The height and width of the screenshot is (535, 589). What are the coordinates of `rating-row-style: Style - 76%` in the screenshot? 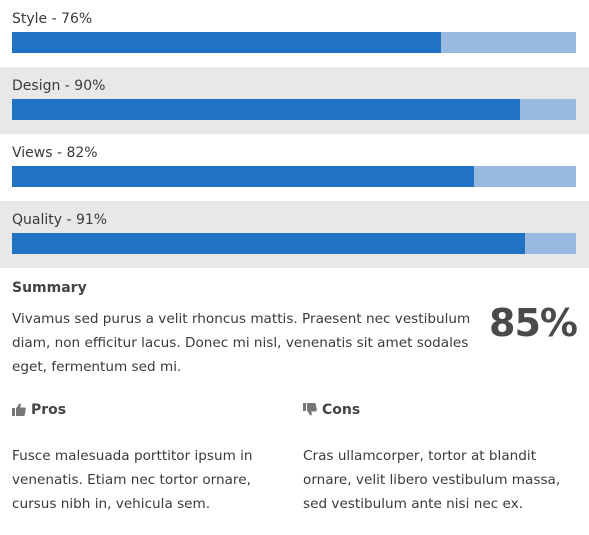 It's located at (294, 33).